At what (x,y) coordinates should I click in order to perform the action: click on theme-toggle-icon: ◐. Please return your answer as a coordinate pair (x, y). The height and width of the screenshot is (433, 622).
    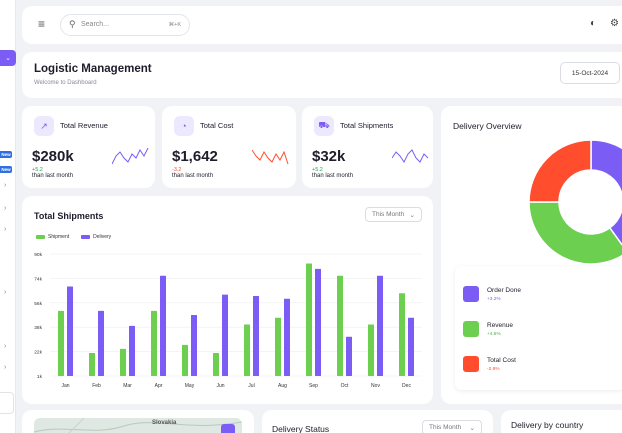
    Looking at the image, I should click on (593, 23).